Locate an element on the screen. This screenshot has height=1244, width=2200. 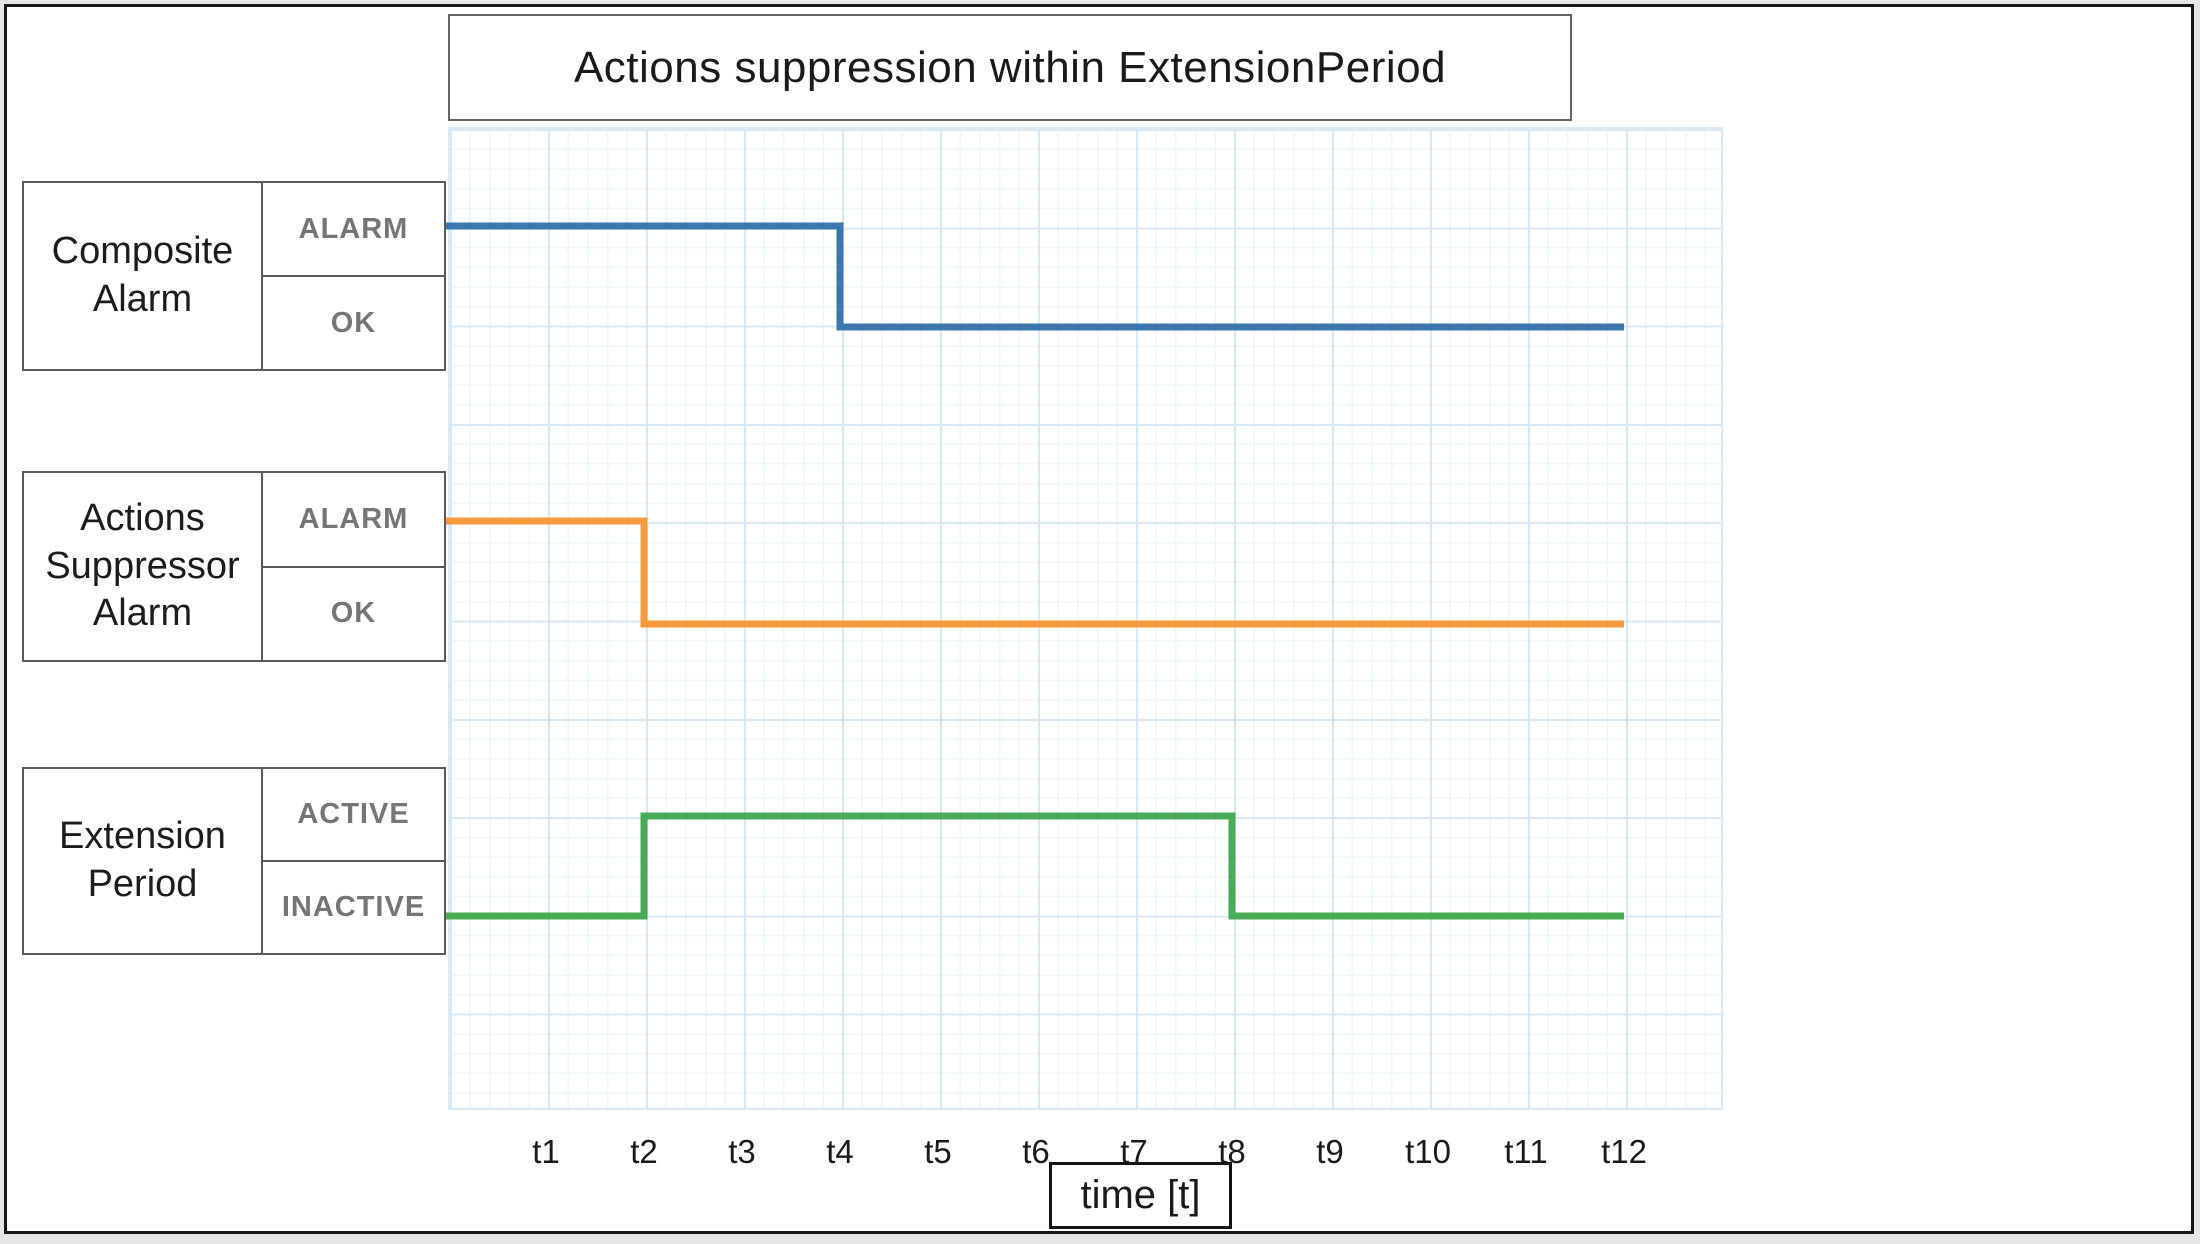
actions-suppressor-alarm-line is located at coordinates (1034, 572).